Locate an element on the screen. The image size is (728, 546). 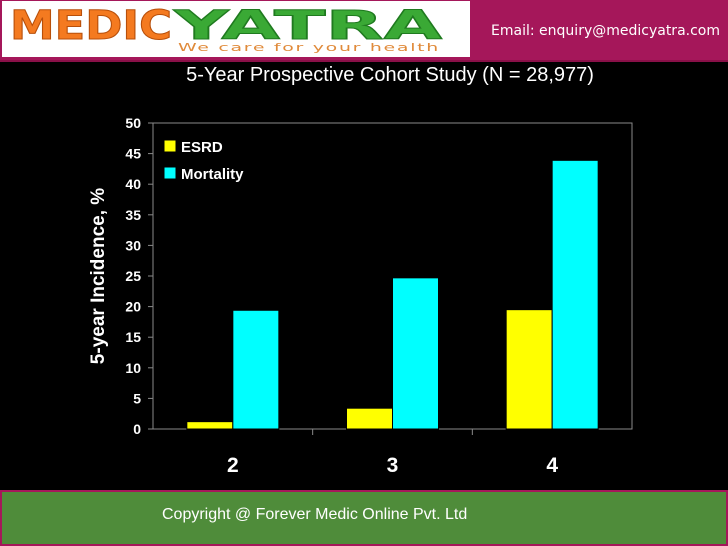
y-axis-title: 5-year Incidence, % is located at coordinates (98, 276).